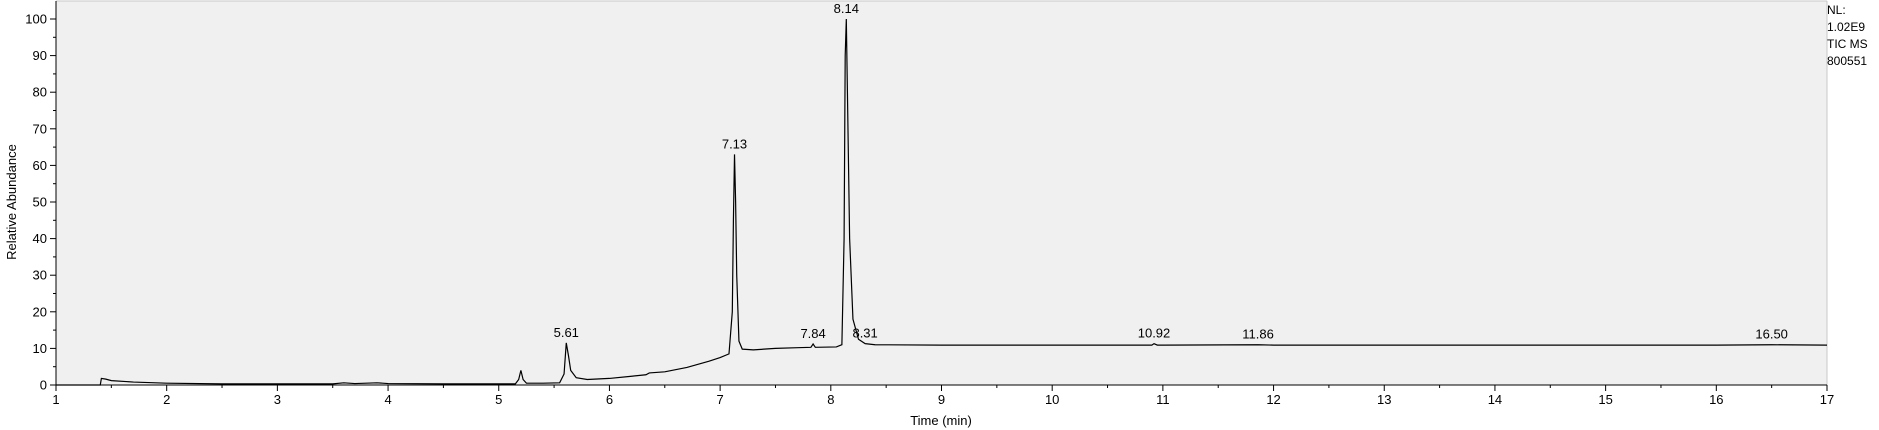 The height and width of the screenshot is (430, 1879). I want to click on y-tick-label: 100, so click(36, 19).